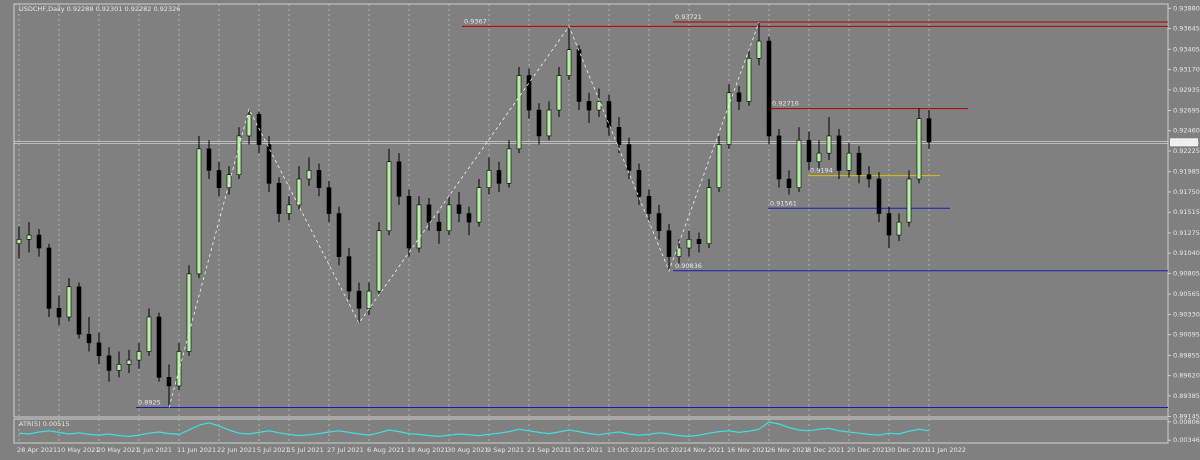  I want to click on x-tick-label: 8 Dec 2021, so click(825, 450).